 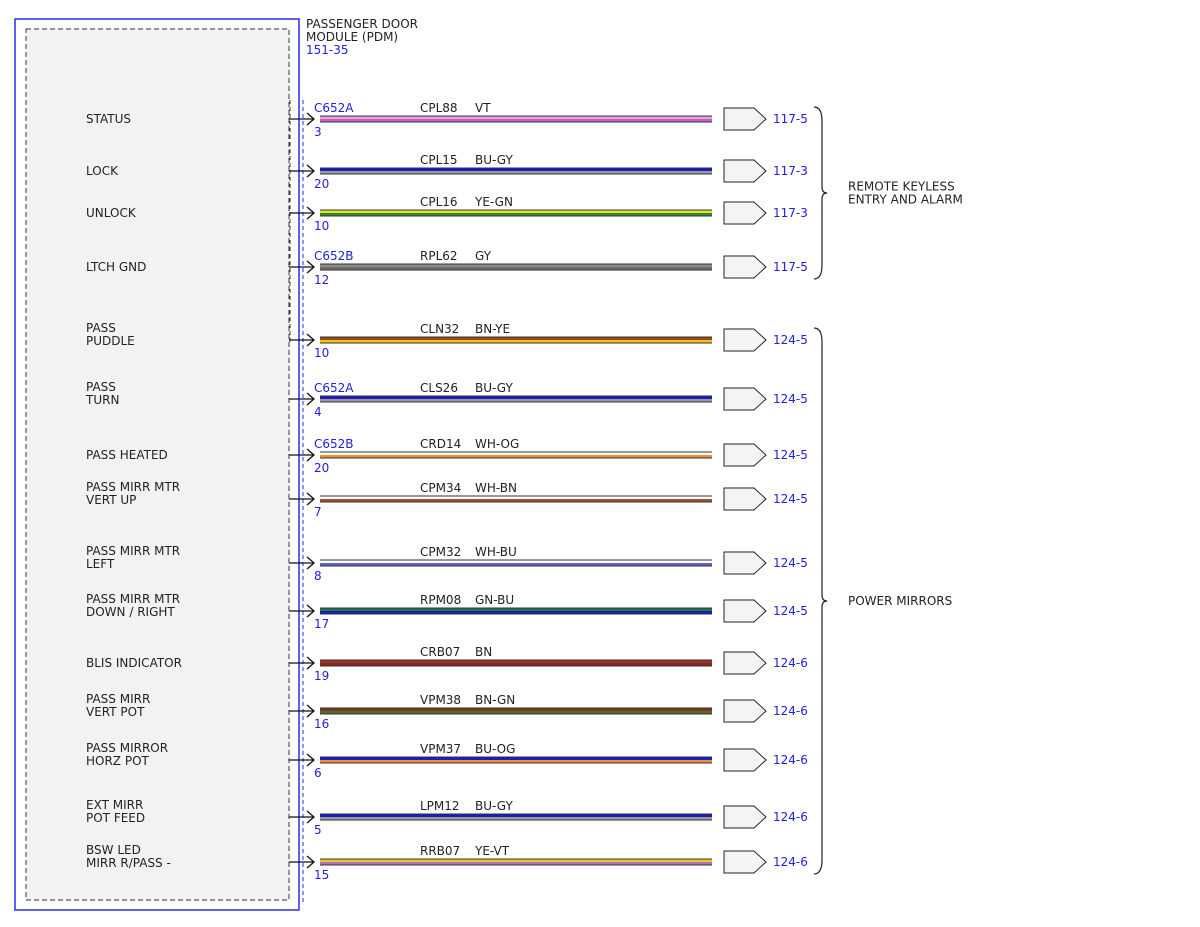 What do you see at coordinates (494, 600) in the screenshot?
I see `wire-color-code: GN-BU` at bounding box center [494, 600].